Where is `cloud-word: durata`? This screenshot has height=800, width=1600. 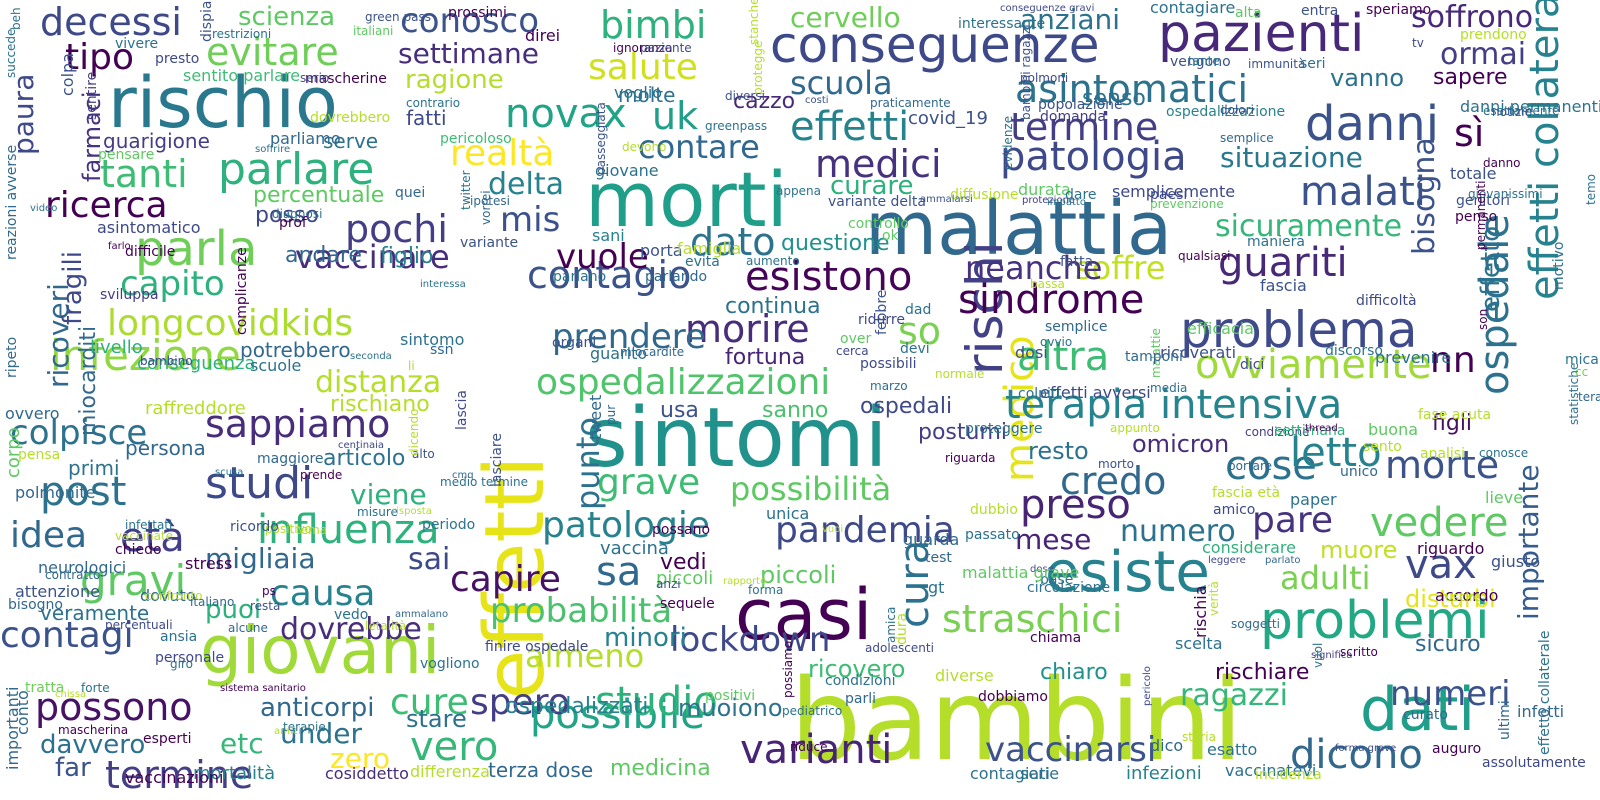
cloud-word: durata is located at coordinates (1044, 189).